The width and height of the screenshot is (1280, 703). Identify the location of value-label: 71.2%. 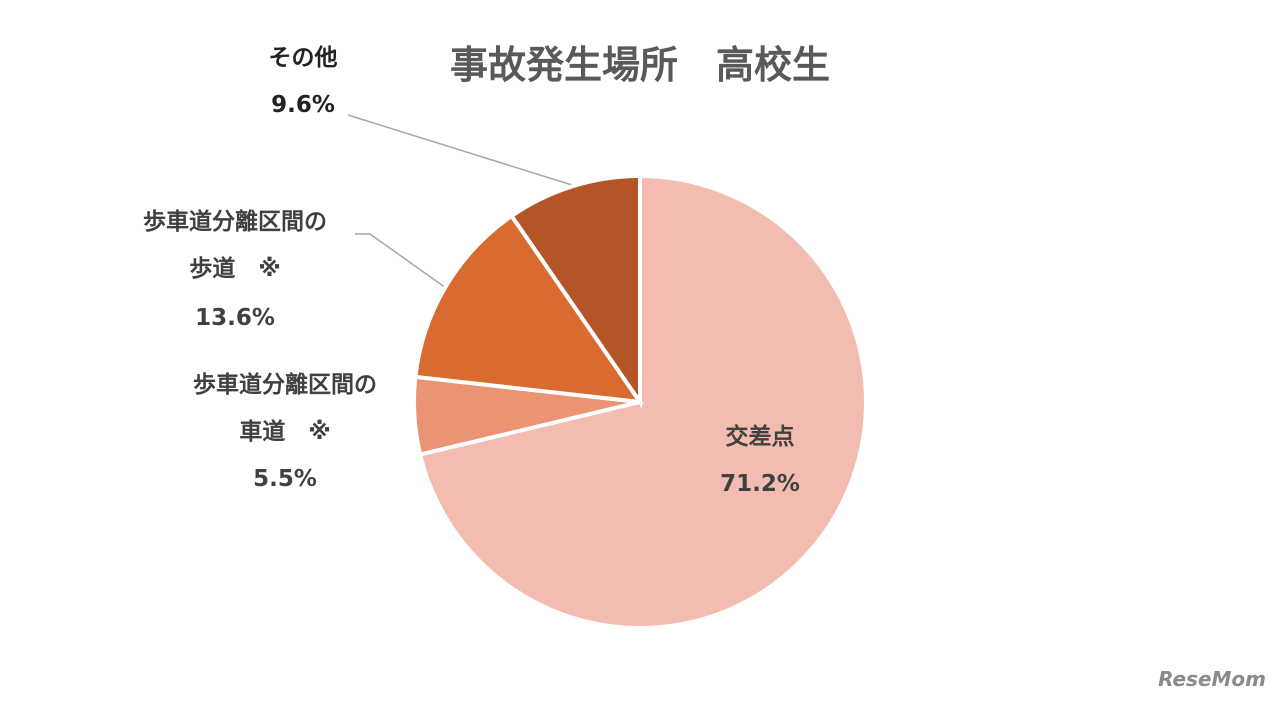
(760, 484).